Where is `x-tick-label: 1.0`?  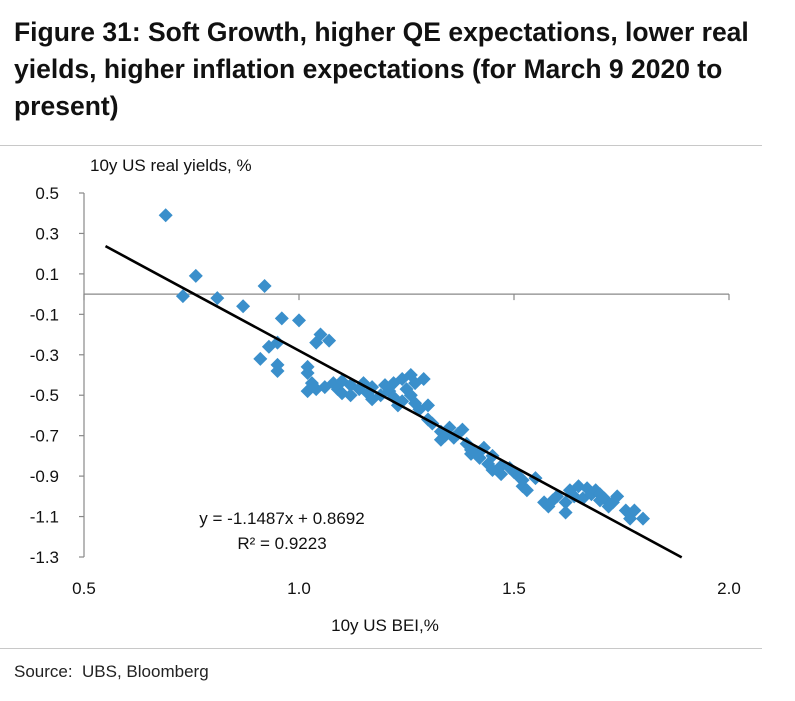
x-tick-label: 1.0 is located at coordinates (299, 588).